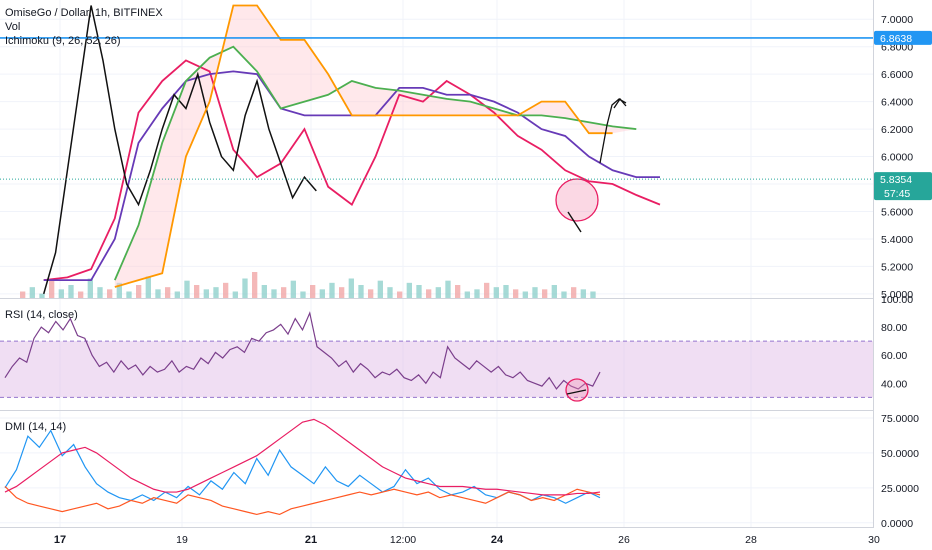 This screenshot has width=932, height=550. I want to click on drawn-line-down, so click(574, 222).